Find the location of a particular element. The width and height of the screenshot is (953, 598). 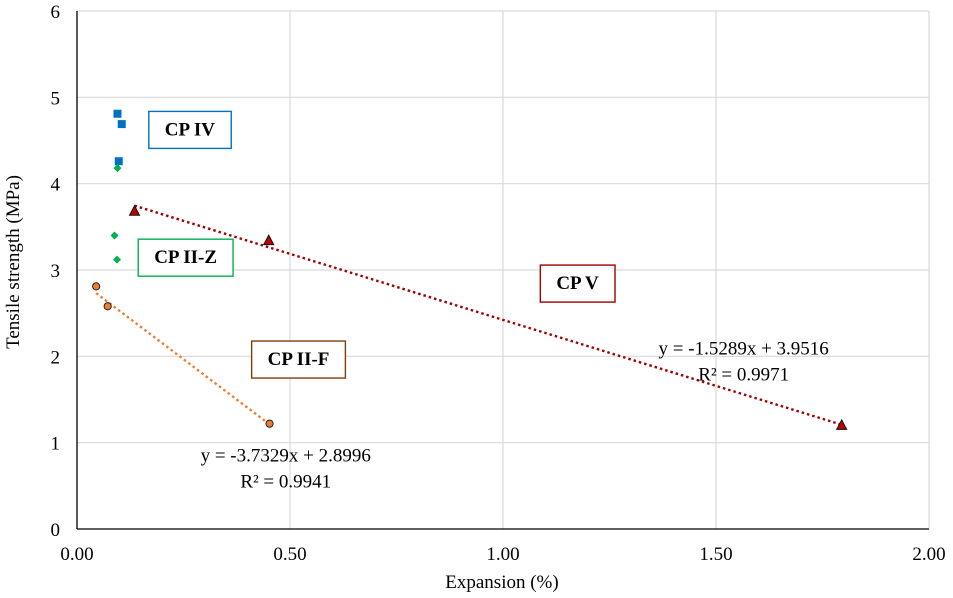

x-tick-label: 0.50 is located at coordinates (289, 554).